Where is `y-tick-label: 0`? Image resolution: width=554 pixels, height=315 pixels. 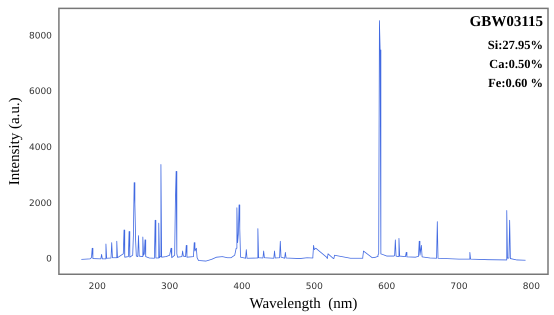 y-tick-label: 0 is located at coordinates (49, 259).